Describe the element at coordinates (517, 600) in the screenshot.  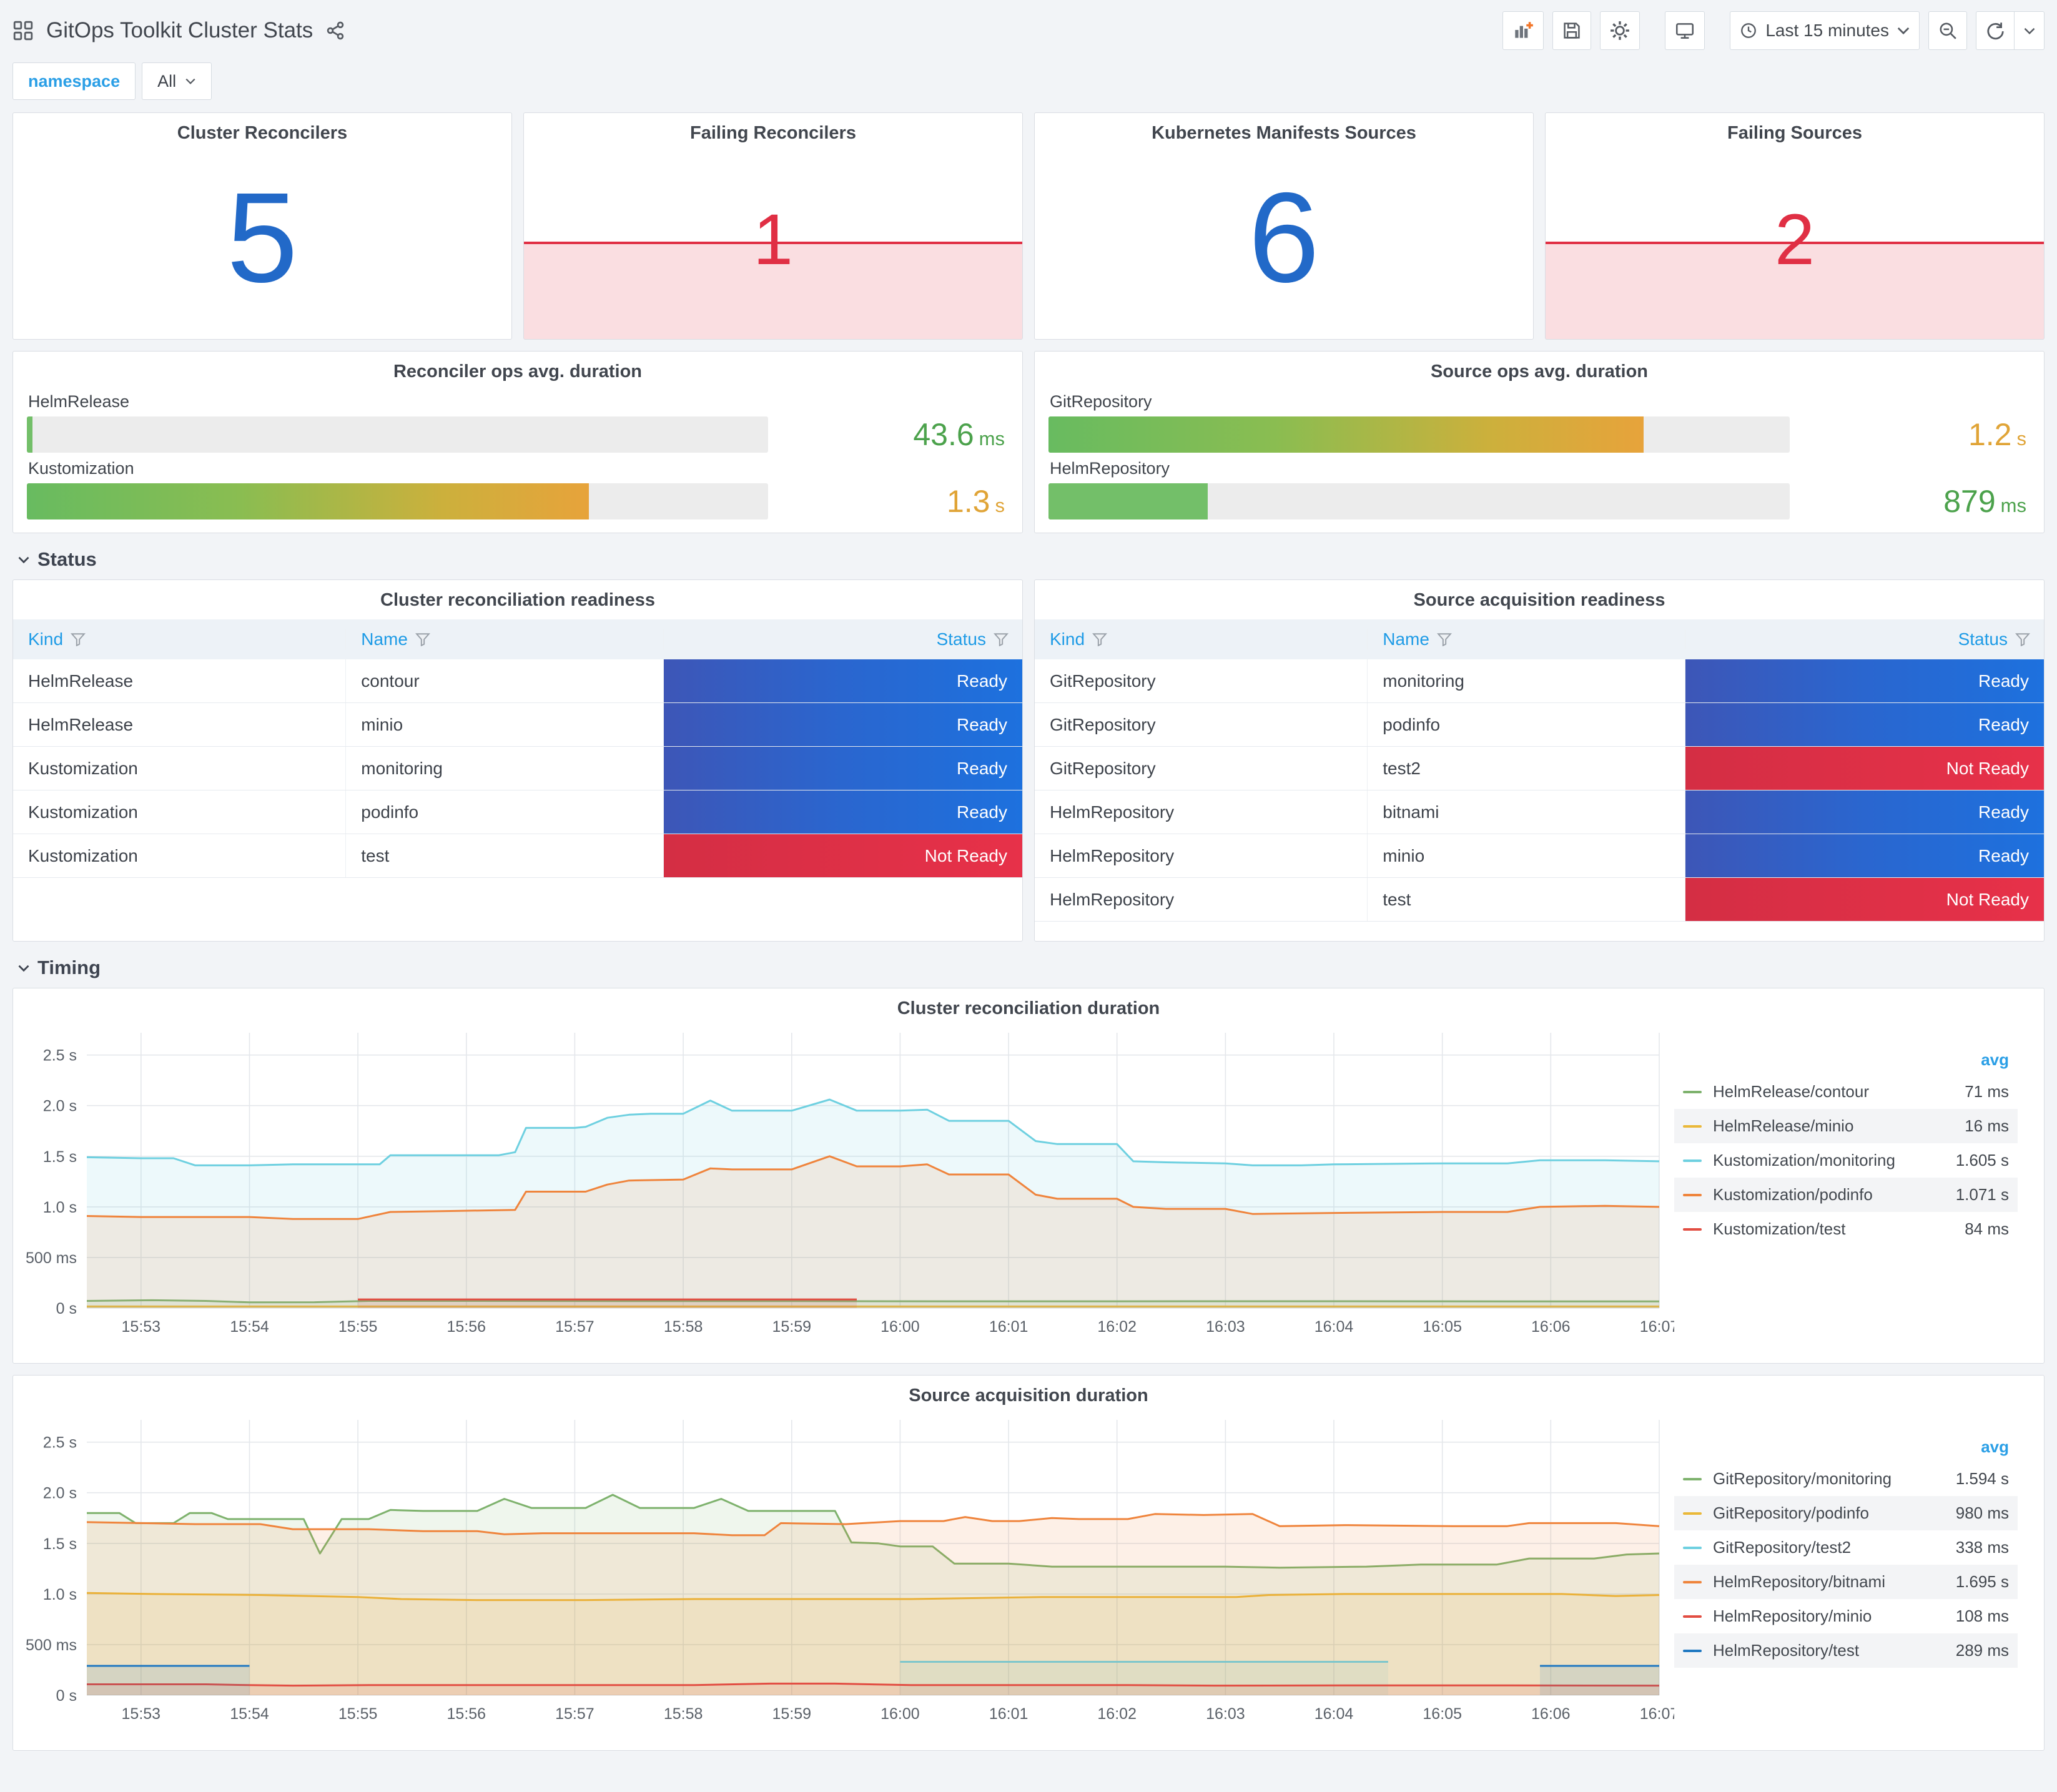
I see `table-panel-title: Cluster reconciliation readiness` at that location.